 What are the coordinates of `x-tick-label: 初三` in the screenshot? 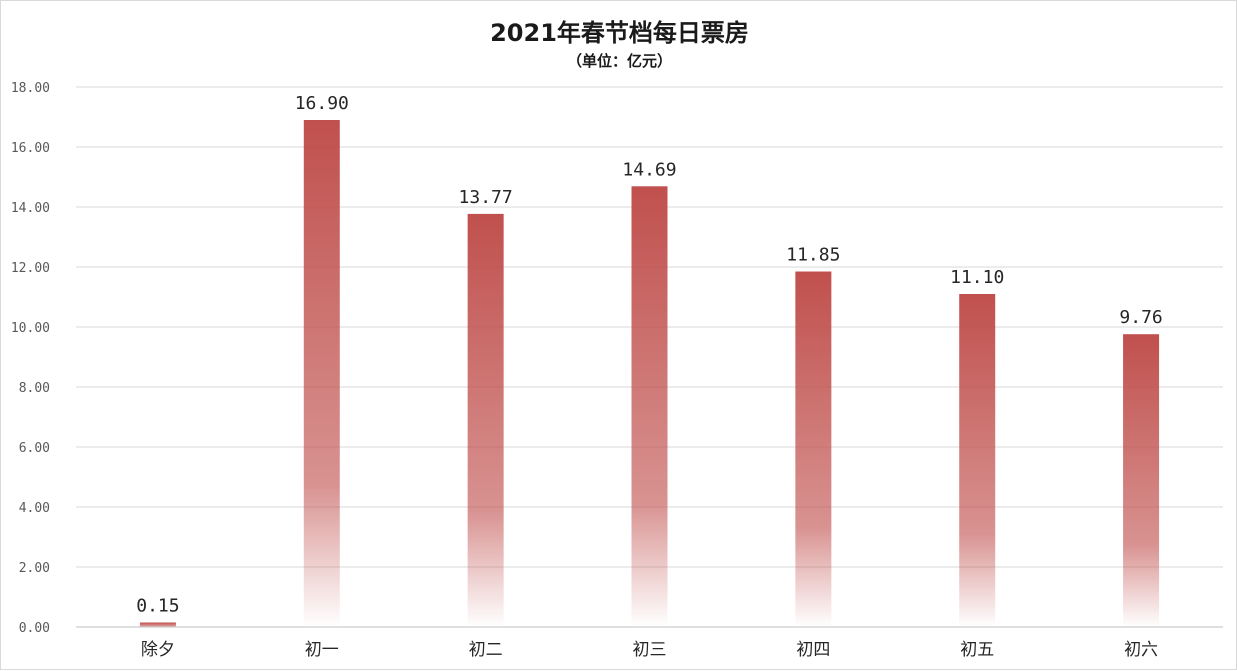 It's located at (650, 650).